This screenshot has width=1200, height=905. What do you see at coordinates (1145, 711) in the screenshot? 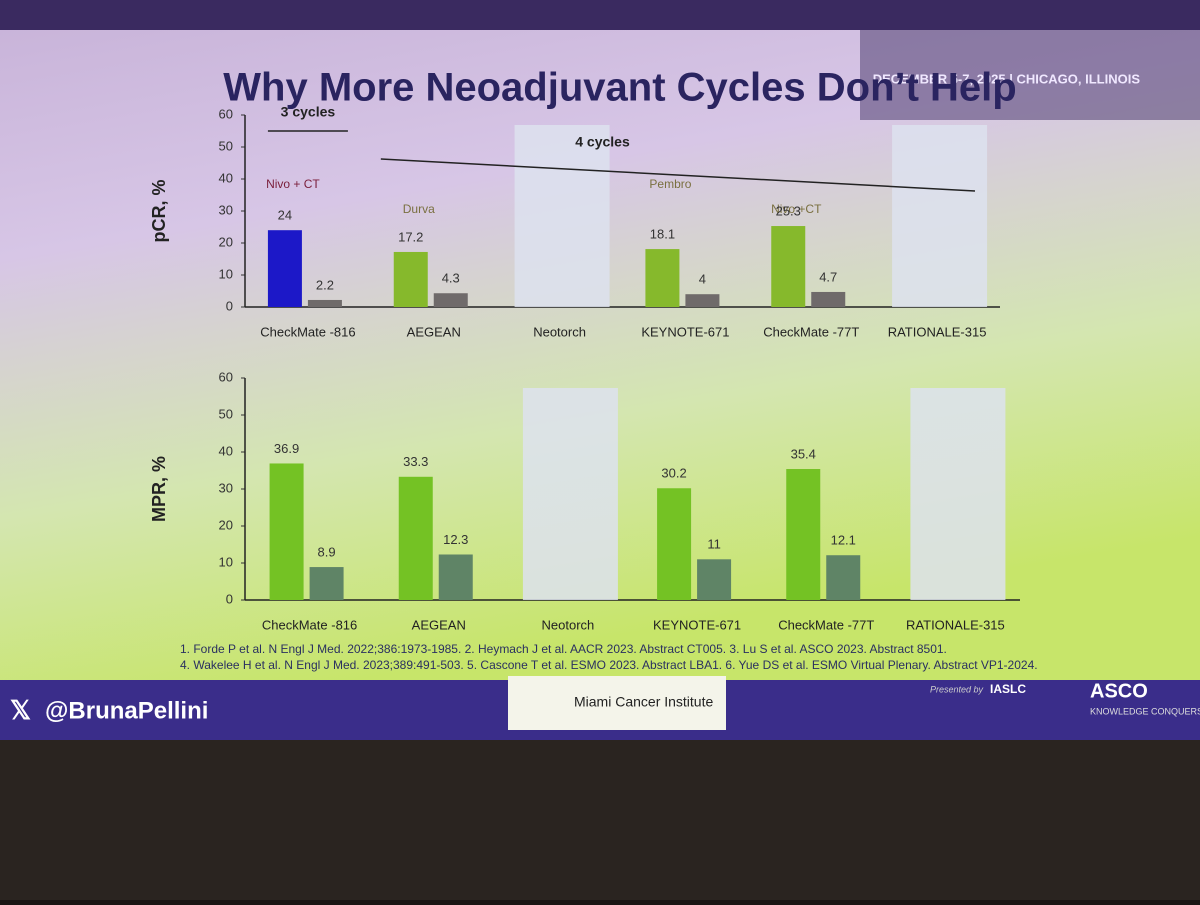
I see `asco-tagline: KNOWLEDGE CONQUERS CANCER` at bounding box center [1145, 711].